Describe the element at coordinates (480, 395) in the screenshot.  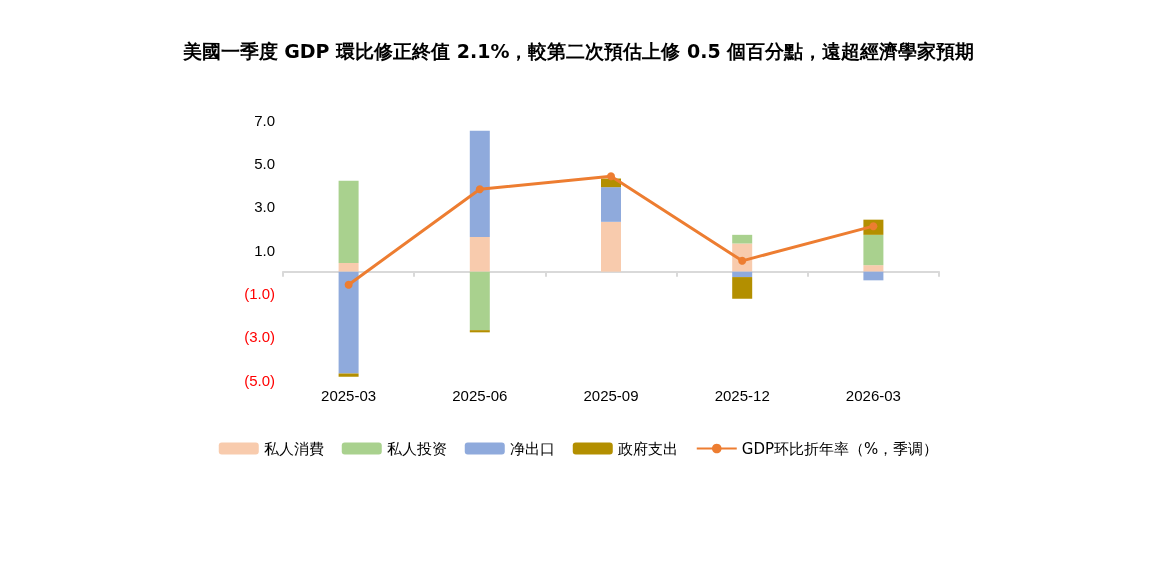
I see `x-tick-label: 2025-06` at that location.